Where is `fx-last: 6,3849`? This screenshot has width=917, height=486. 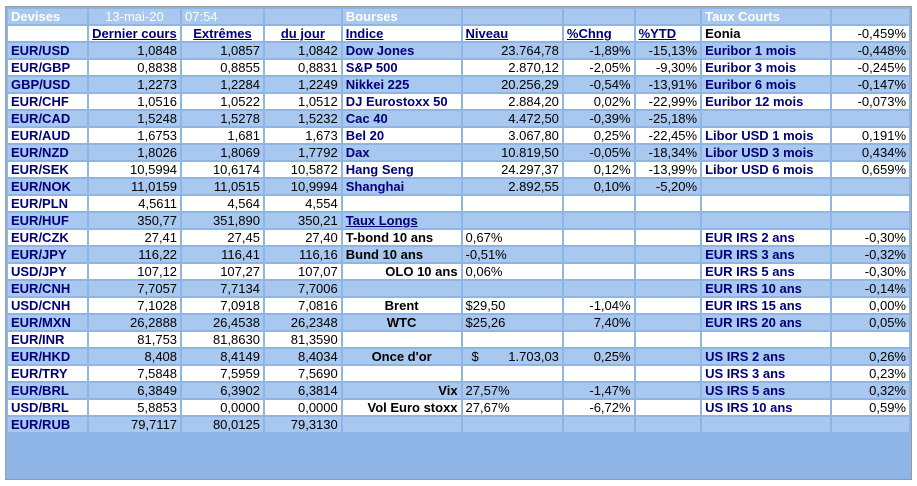
fx-last: 6,3849 is located at coordinates (134, 390).